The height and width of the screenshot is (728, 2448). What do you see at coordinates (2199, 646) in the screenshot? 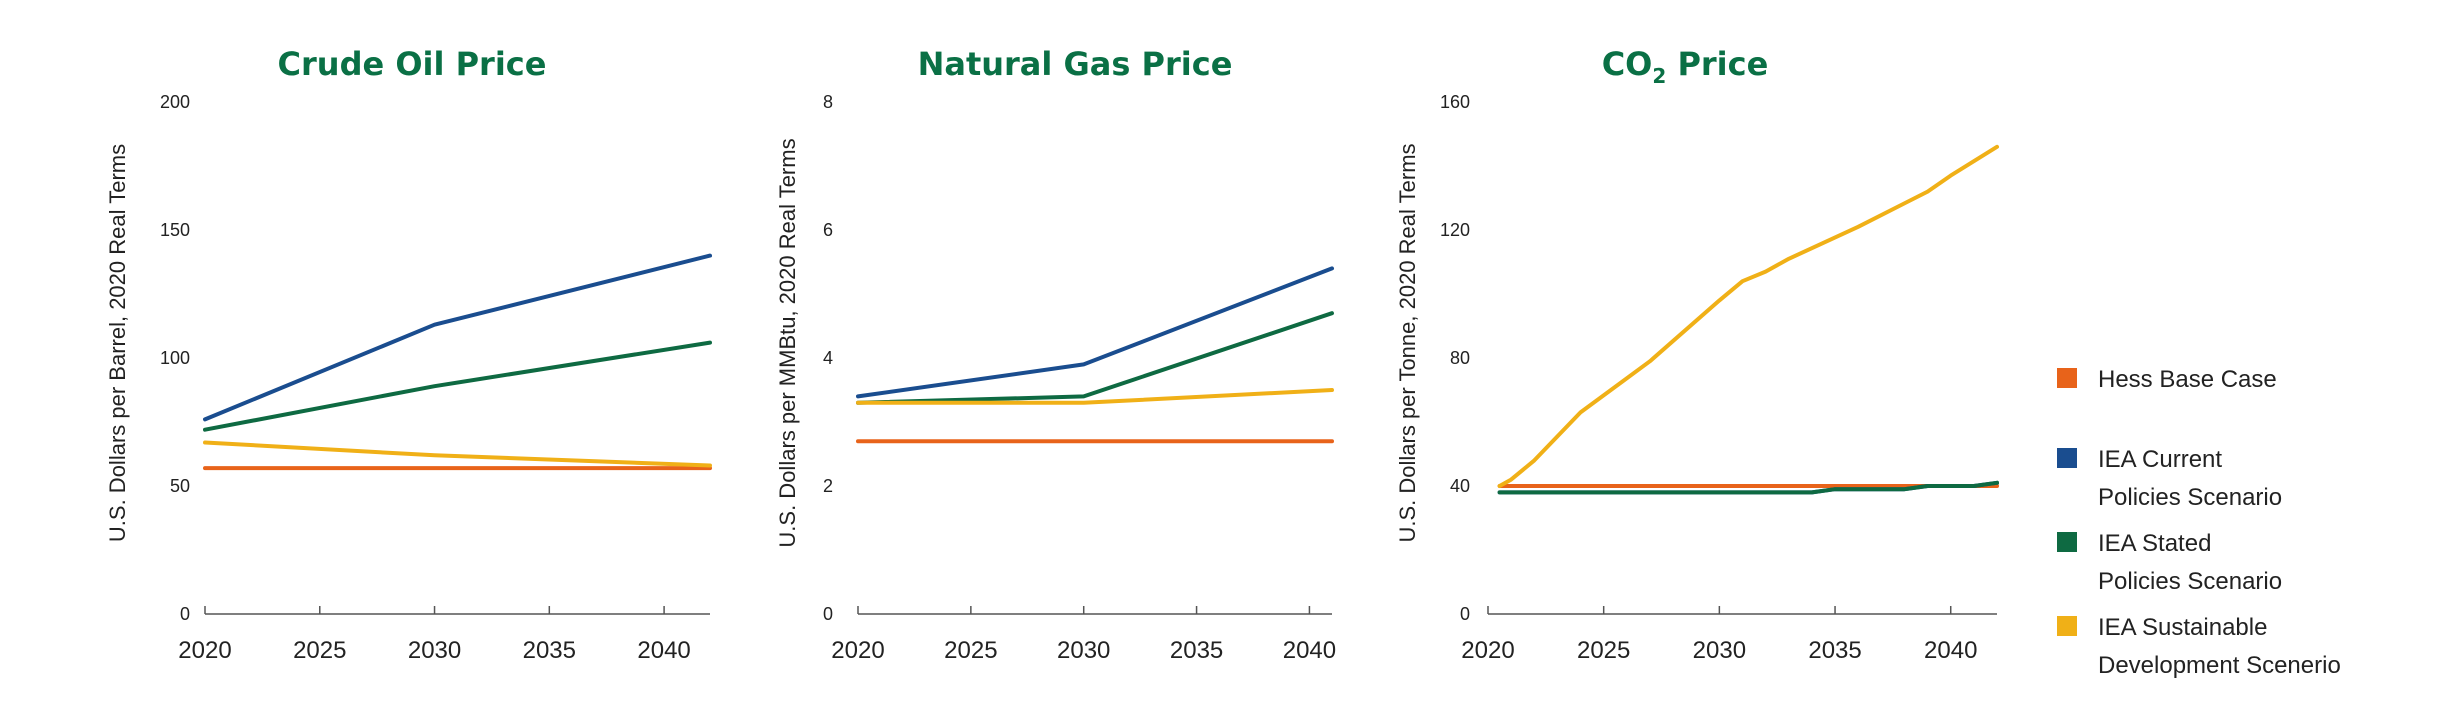
I see `legend-item-sustainable: IEA Sustainable Development Scenerio` at bounding box center [2199, 646].